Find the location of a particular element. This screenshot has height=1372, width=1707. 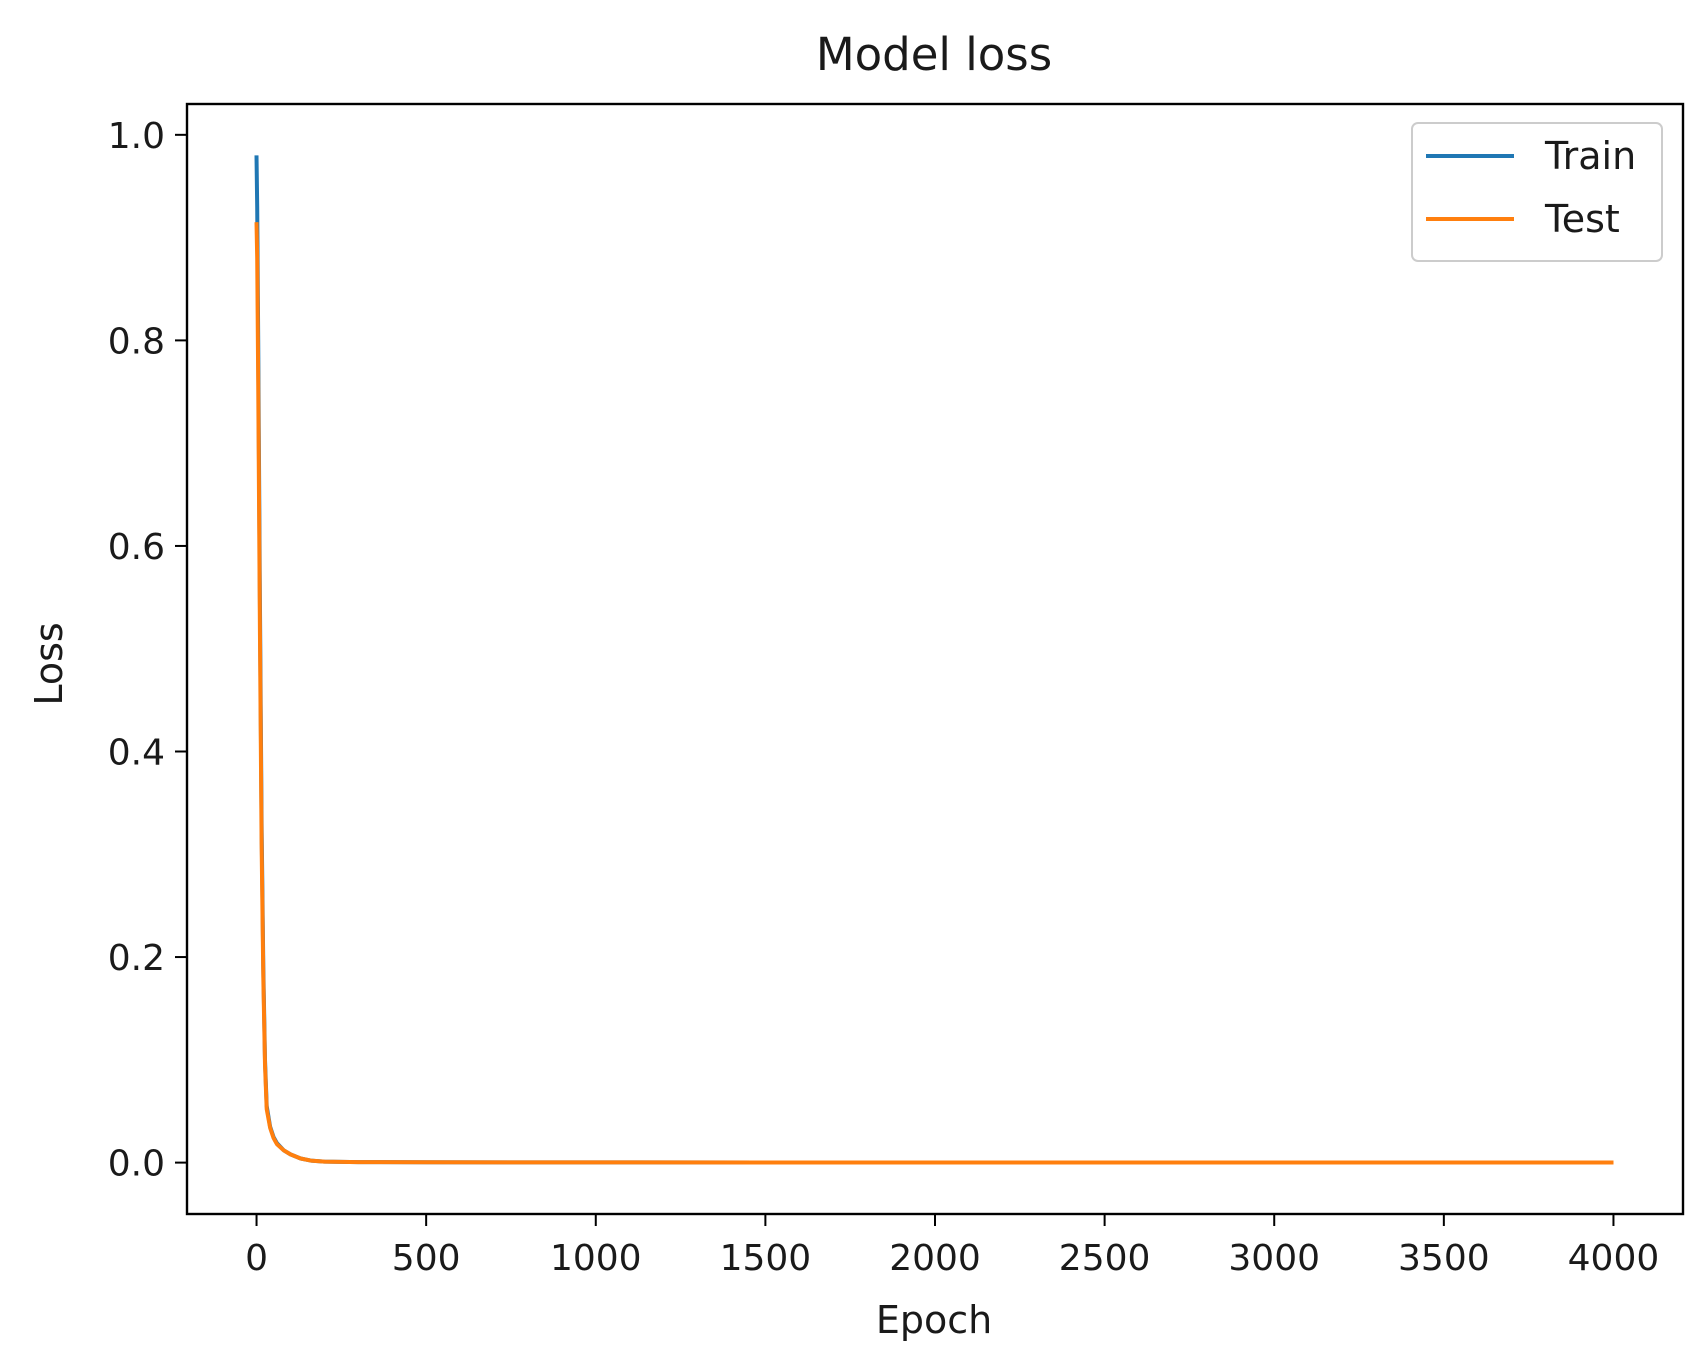

y-tick-label: 0.8 is located at coordinates (136, 341).